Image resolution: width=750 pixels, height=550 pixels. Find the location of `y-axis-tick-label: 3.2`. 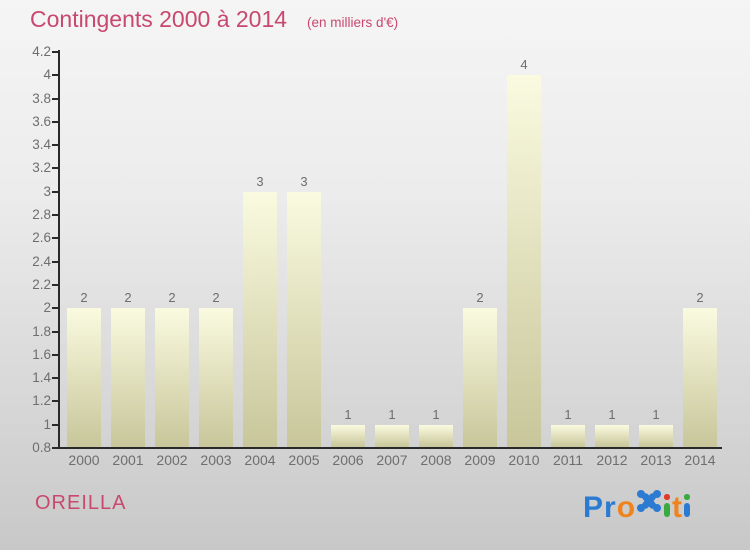

y-axis-tick-label: 3.2 is located at coordinates (41, 168).